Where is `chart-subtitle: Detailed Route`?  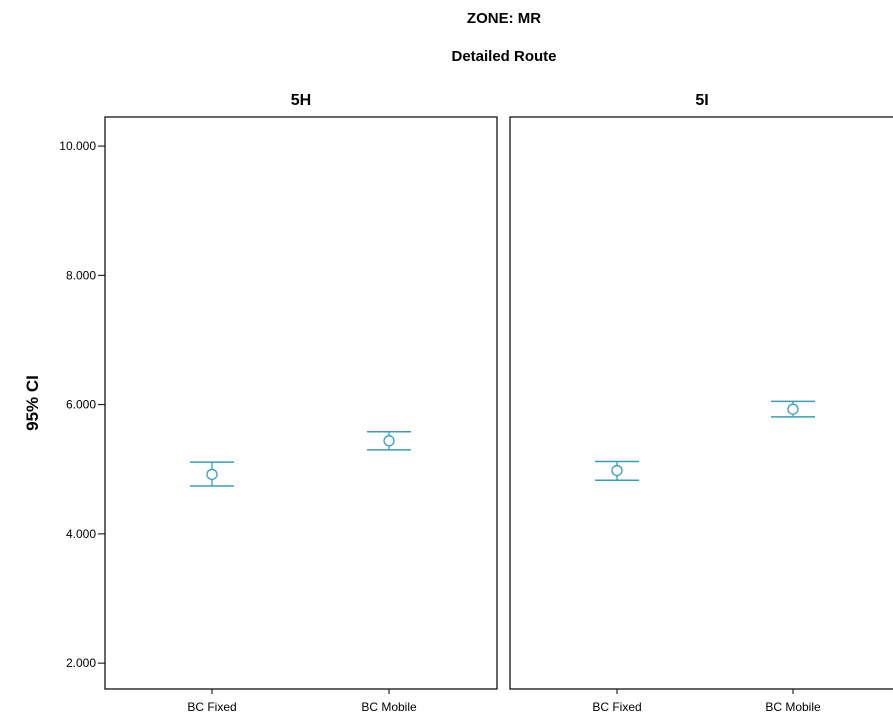
chart-subtitle: Detailed Route is located at coordinates (503, 56).